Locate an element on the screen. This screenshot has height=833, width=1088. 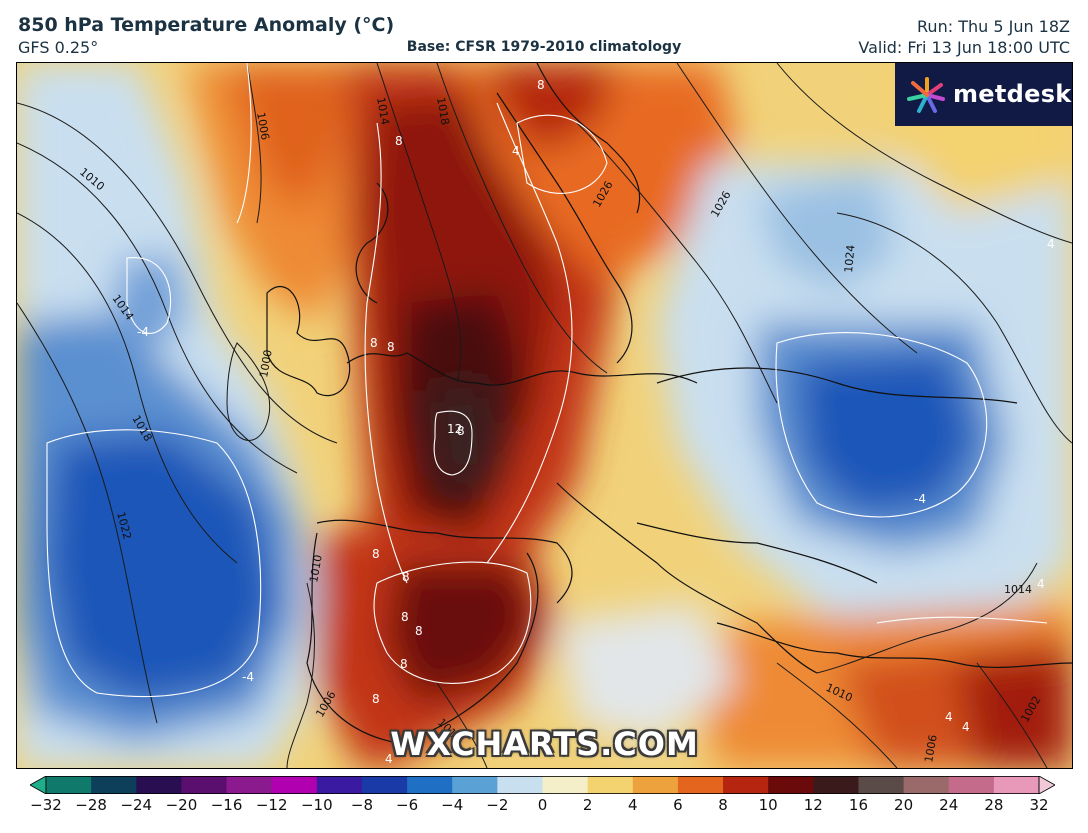
colorbar-tick-label: 2 is located at coordinates (587, 805).